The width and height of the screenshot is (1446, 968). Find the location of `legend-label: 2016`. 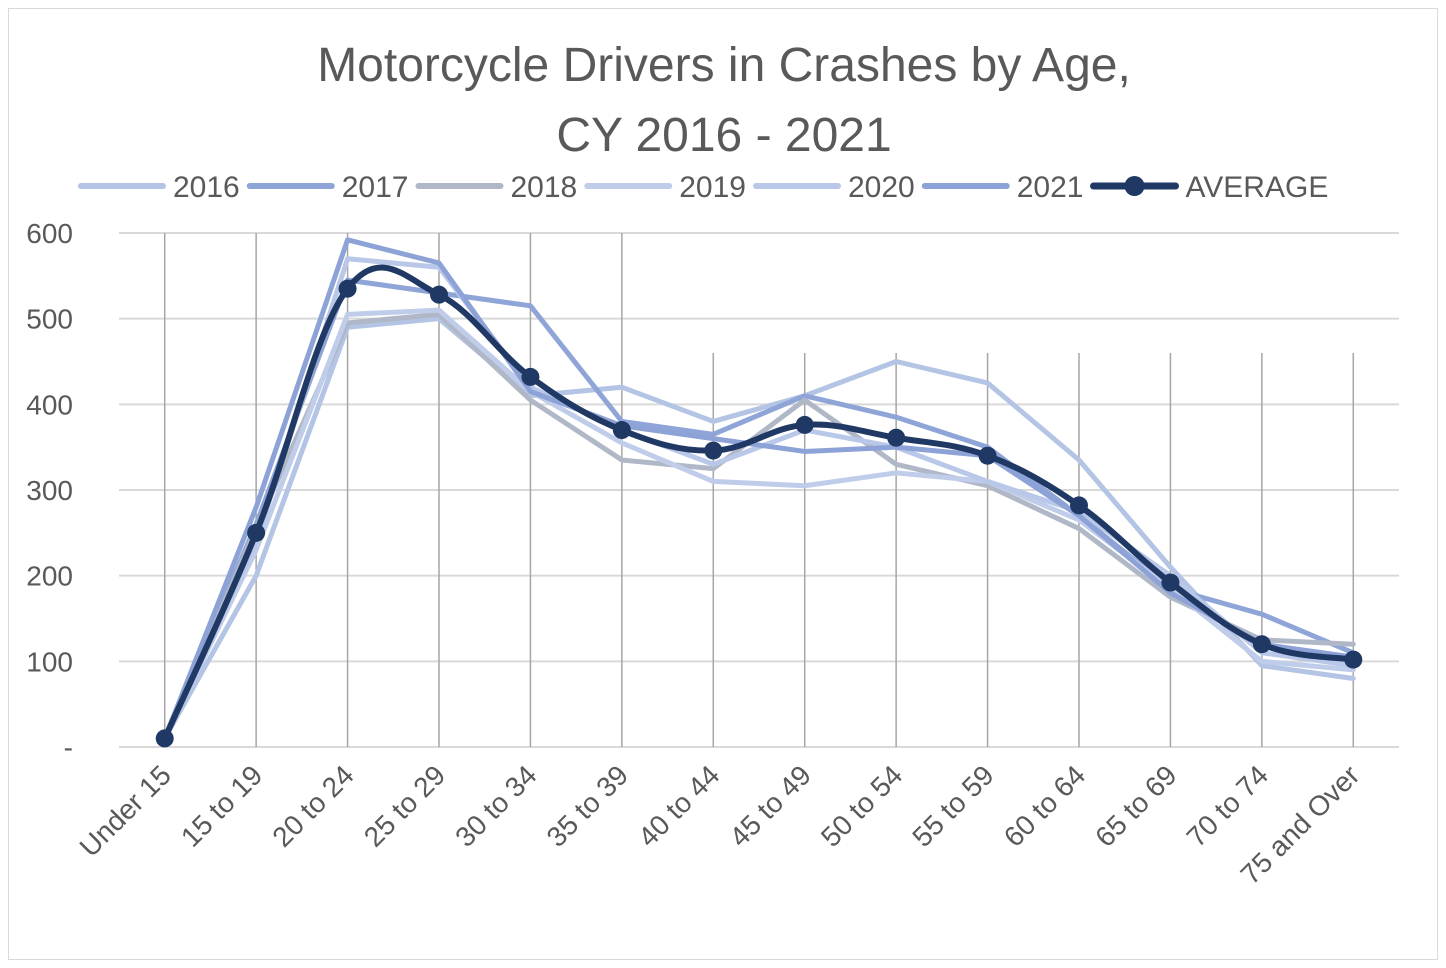

legend-label: 2016 is located at coordinates (206, 187).